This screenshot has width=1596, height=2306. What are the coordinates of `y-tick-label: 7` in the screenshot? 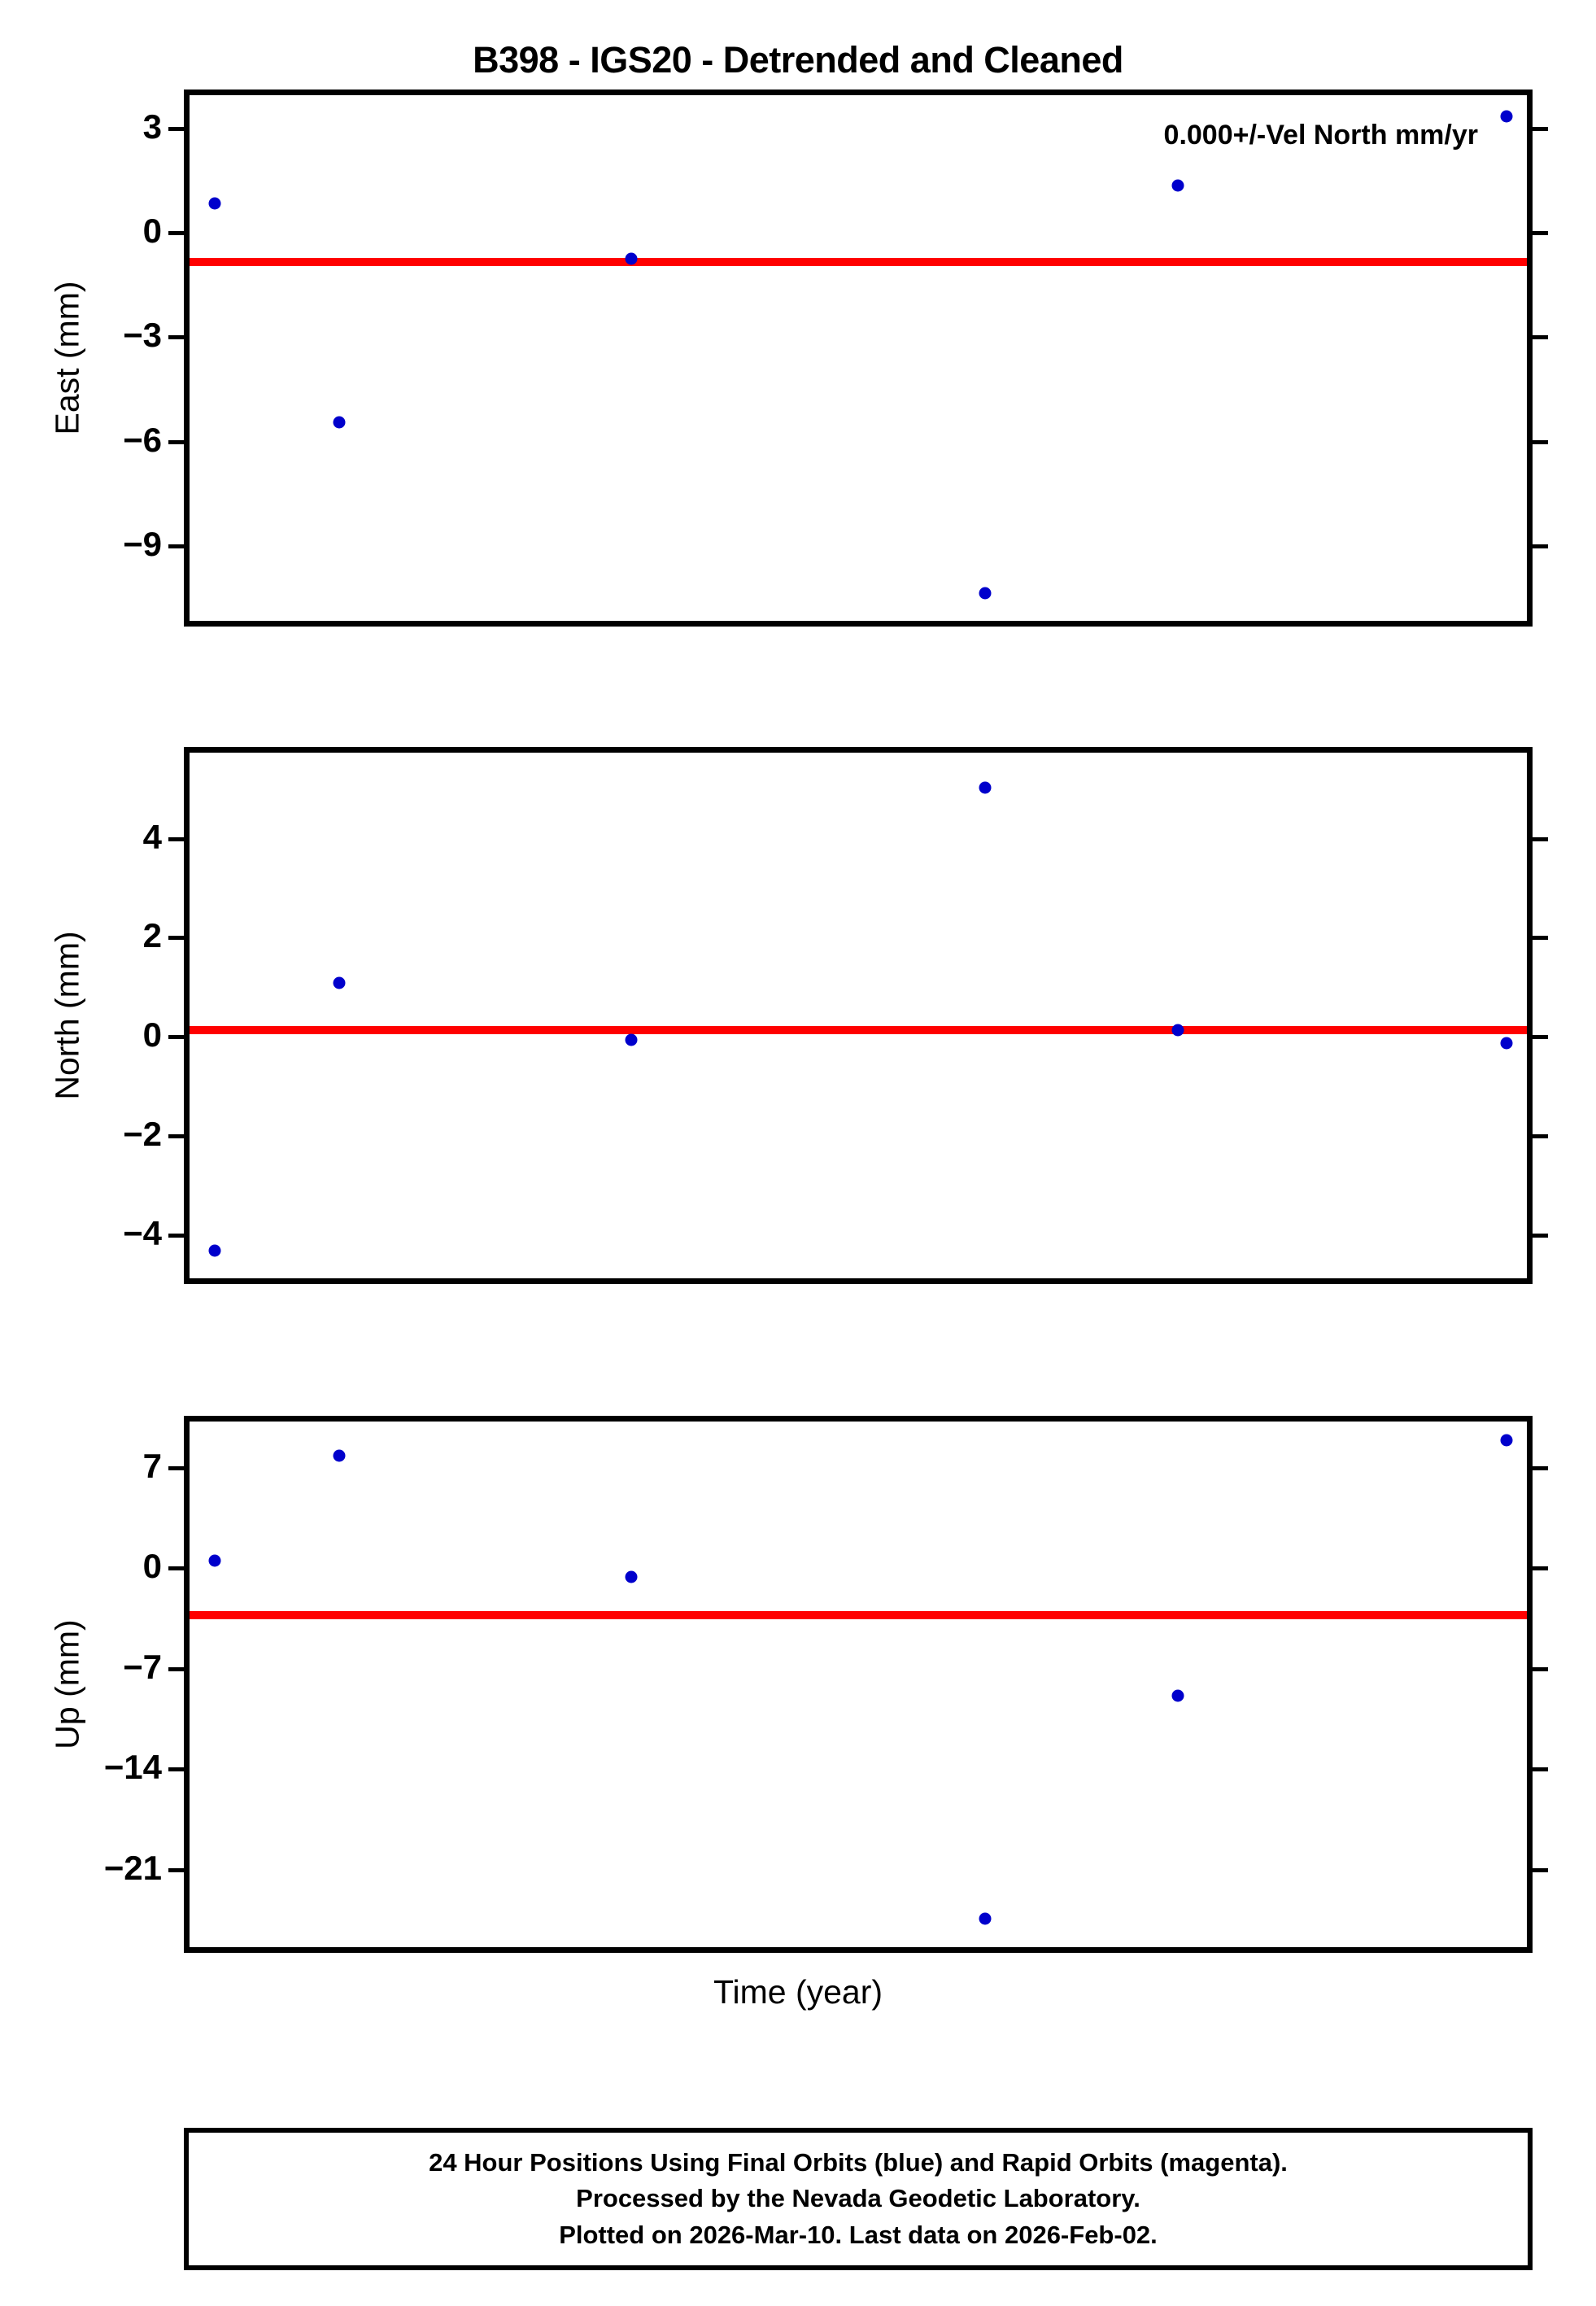 It's located at (152, 1465).